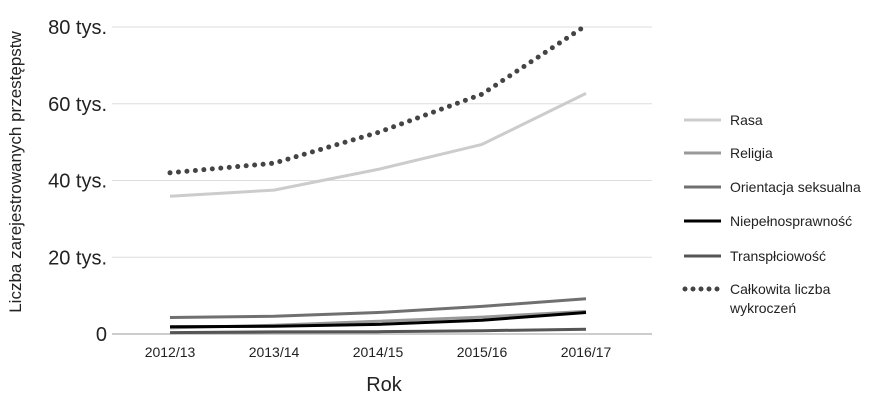 The width and height of the screenshot is (878, 397). Describe the element at coordinates (762, 308) in the screenshot. I see `legend-label: wykroczeń` at that location.